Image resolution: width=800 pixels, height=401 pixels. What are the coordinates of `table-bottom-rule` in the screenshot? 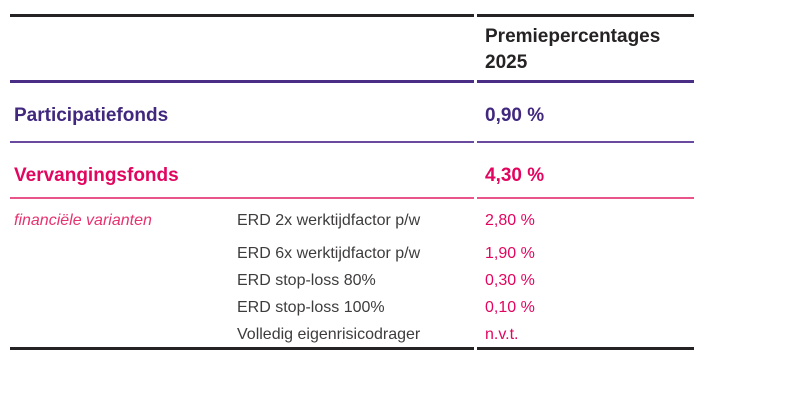 It's located at (352, 348).